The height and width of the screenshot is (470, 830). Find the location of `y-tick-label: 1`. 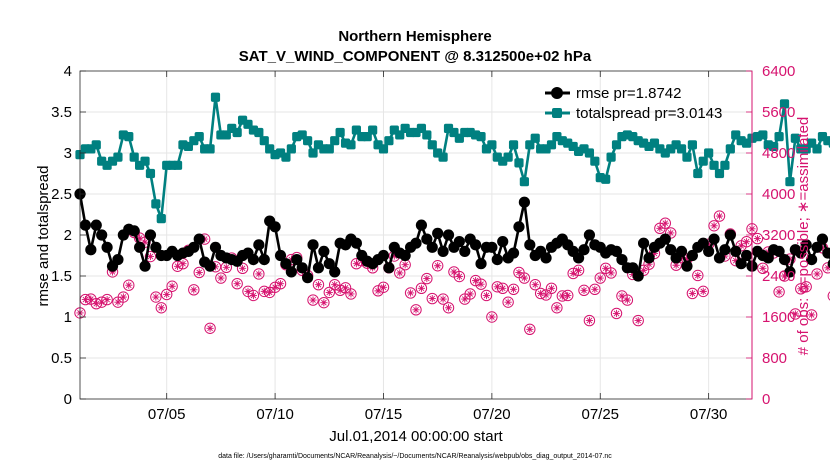

y-tick-label: 1 is located at coordinates (68, 317).